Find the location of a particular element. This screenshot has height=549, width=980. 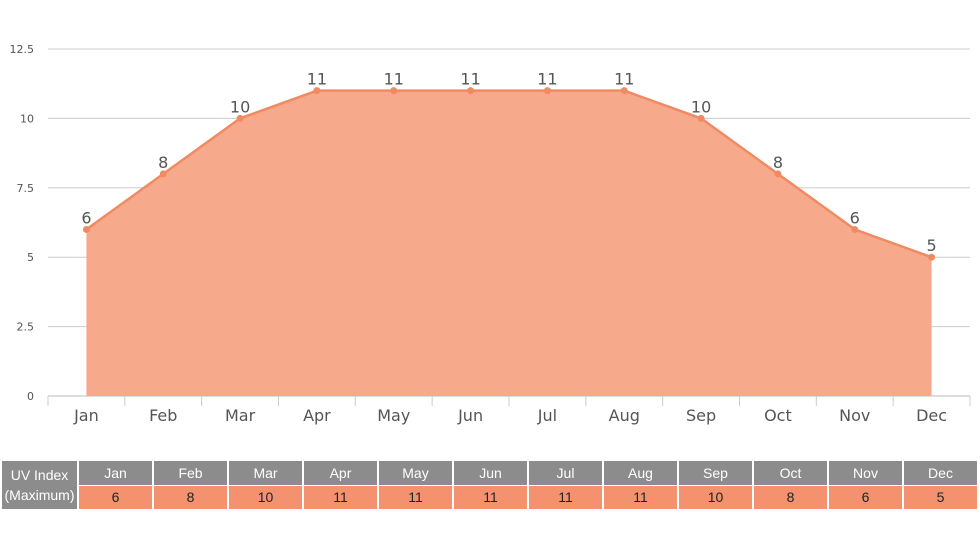

data-label: 5 is located at coordinates (931, 245).